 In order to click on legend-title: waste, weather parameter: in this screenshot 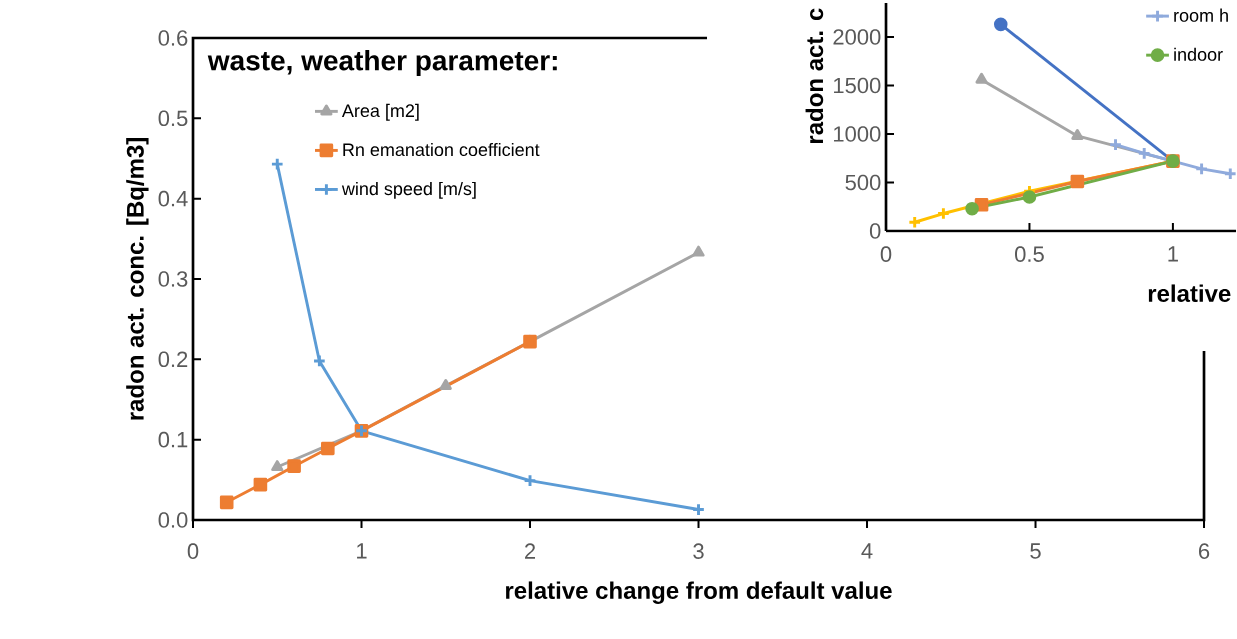, I will do `click(382, 63)`.